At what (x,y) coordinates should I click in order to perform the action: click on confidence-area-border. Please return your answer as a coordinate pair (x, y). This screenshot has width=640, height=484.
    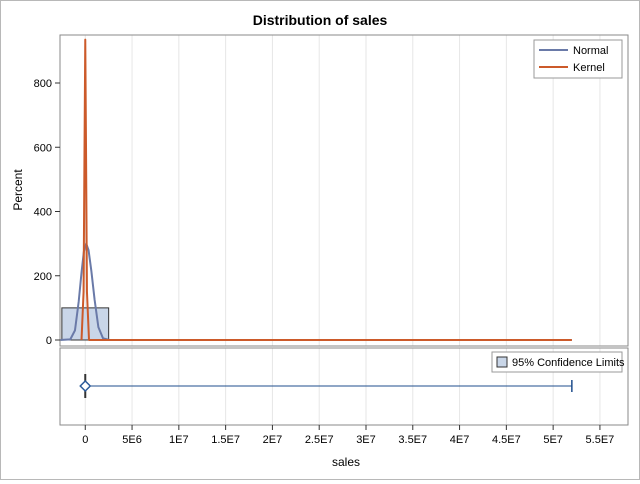
    Looking at the image, I should click on (344, 386).